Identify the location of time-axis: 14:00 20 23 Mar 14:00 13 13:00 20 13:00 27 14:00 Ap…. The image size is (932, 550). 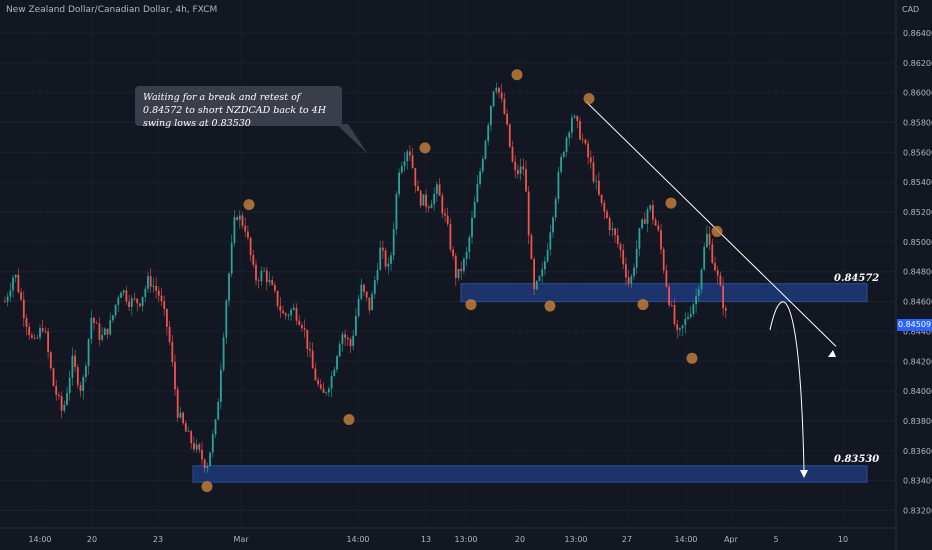
(438, 539).